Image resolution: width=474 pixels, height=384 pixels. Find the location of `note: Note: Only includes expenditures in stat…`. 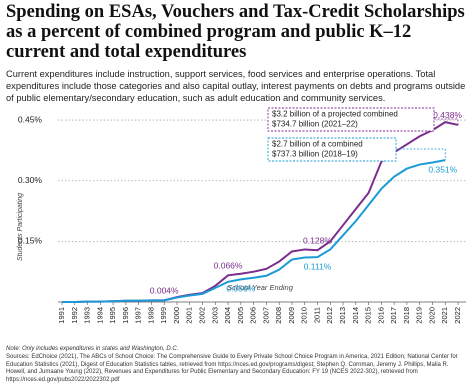

note: Note: Only includes expenditures in stat… is located at coordinates (92, 349).